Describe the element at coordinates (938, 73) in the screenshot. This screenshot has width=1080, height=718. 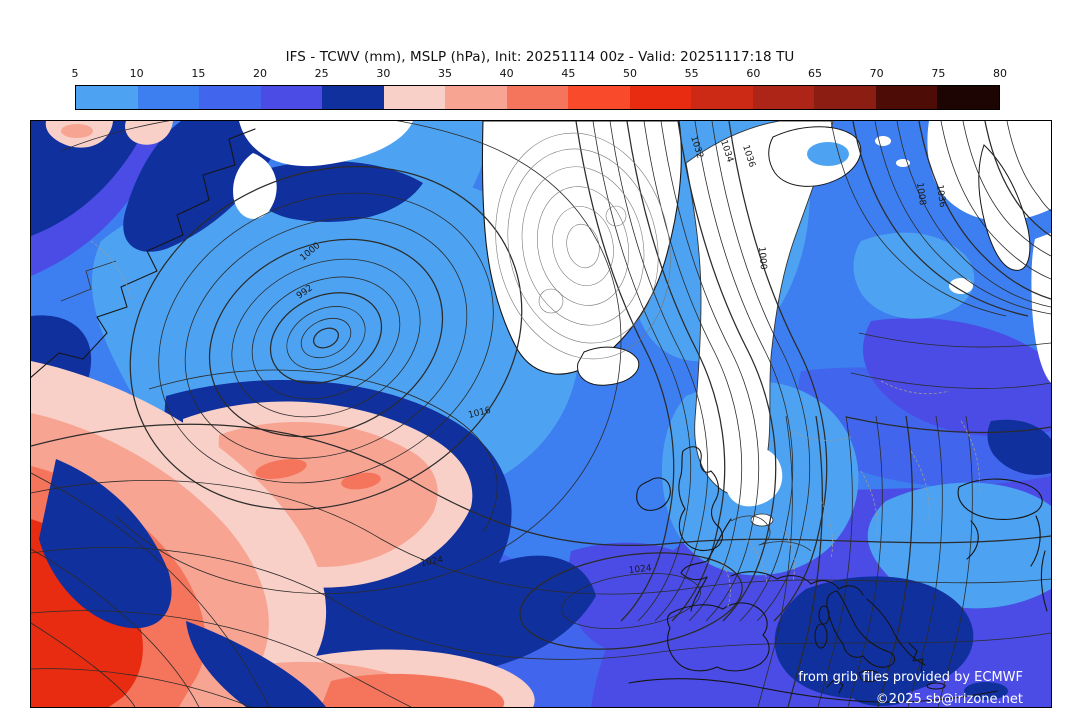
I see `colorbar-tick-label: 75` at that location.